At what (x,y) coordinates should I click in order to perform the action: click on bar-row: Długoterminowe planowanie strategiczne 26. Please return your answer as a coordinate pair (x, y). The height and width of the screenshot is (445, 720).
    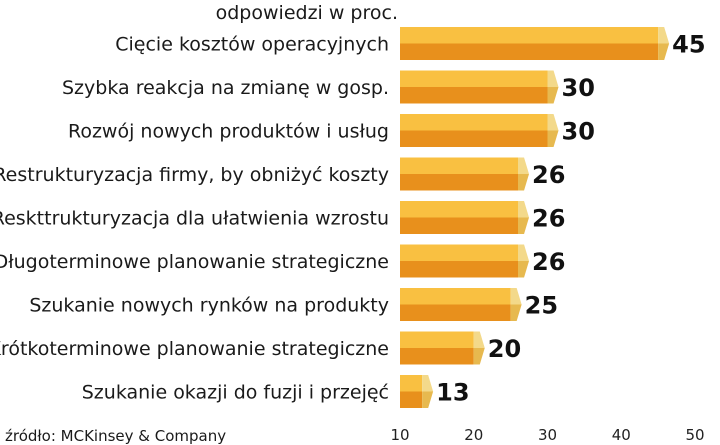
    Looking at the image, I should click on (282, 261).